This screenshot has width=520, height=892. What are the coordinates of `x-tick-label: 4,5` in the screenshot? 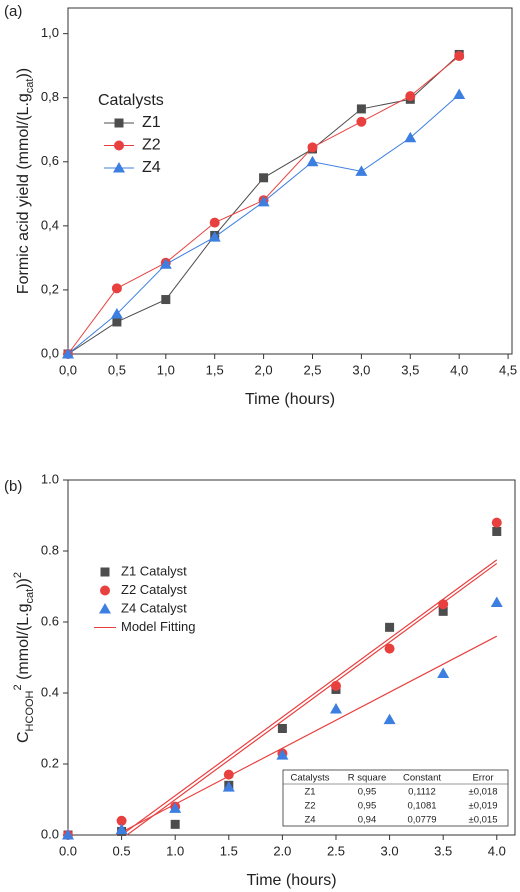 It's located at (508, 369).